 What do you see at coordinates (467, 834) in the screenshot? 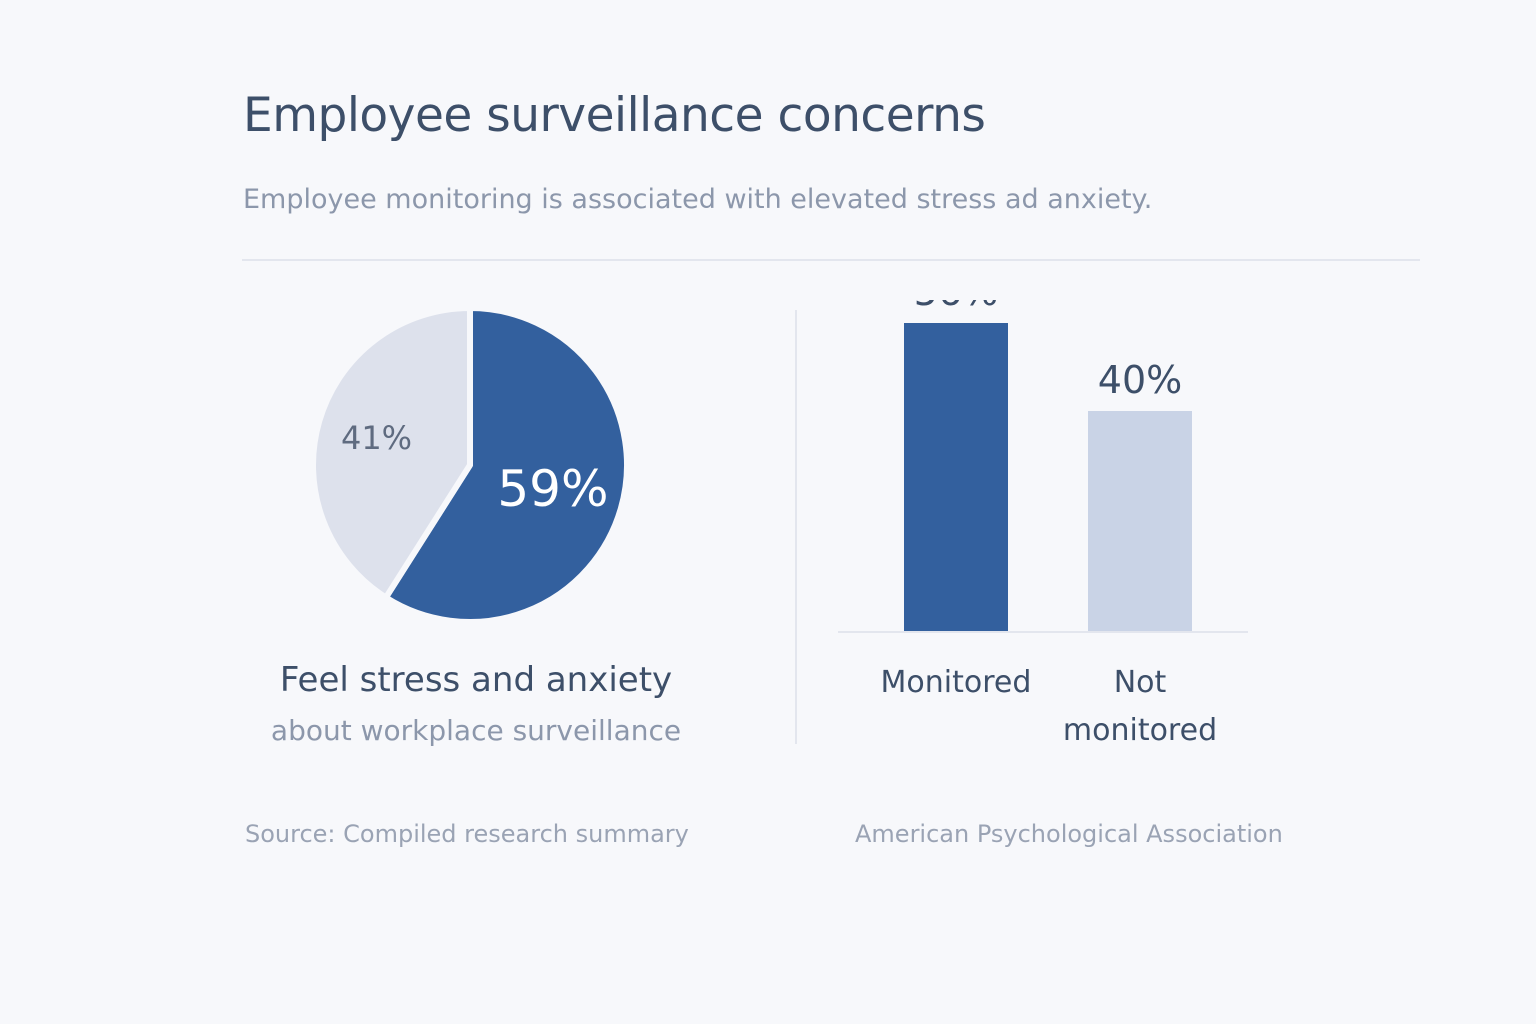
I see `source-note: Source: Compiled research summary` at bounding box center [467, 834].